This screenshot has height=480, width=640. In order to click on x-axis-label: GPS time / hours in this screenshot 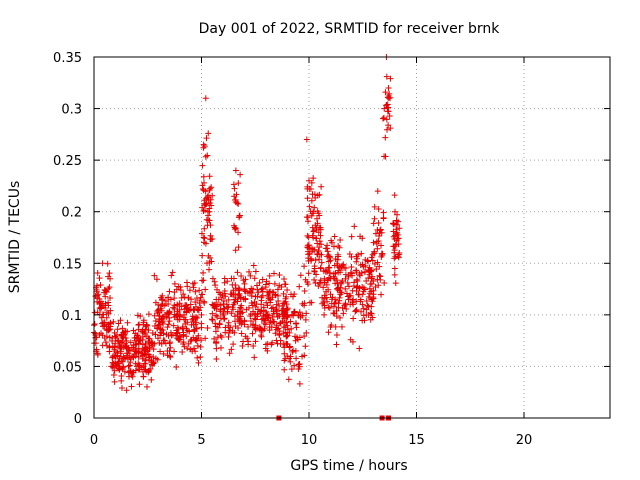, I will do `click(348, 466)`.